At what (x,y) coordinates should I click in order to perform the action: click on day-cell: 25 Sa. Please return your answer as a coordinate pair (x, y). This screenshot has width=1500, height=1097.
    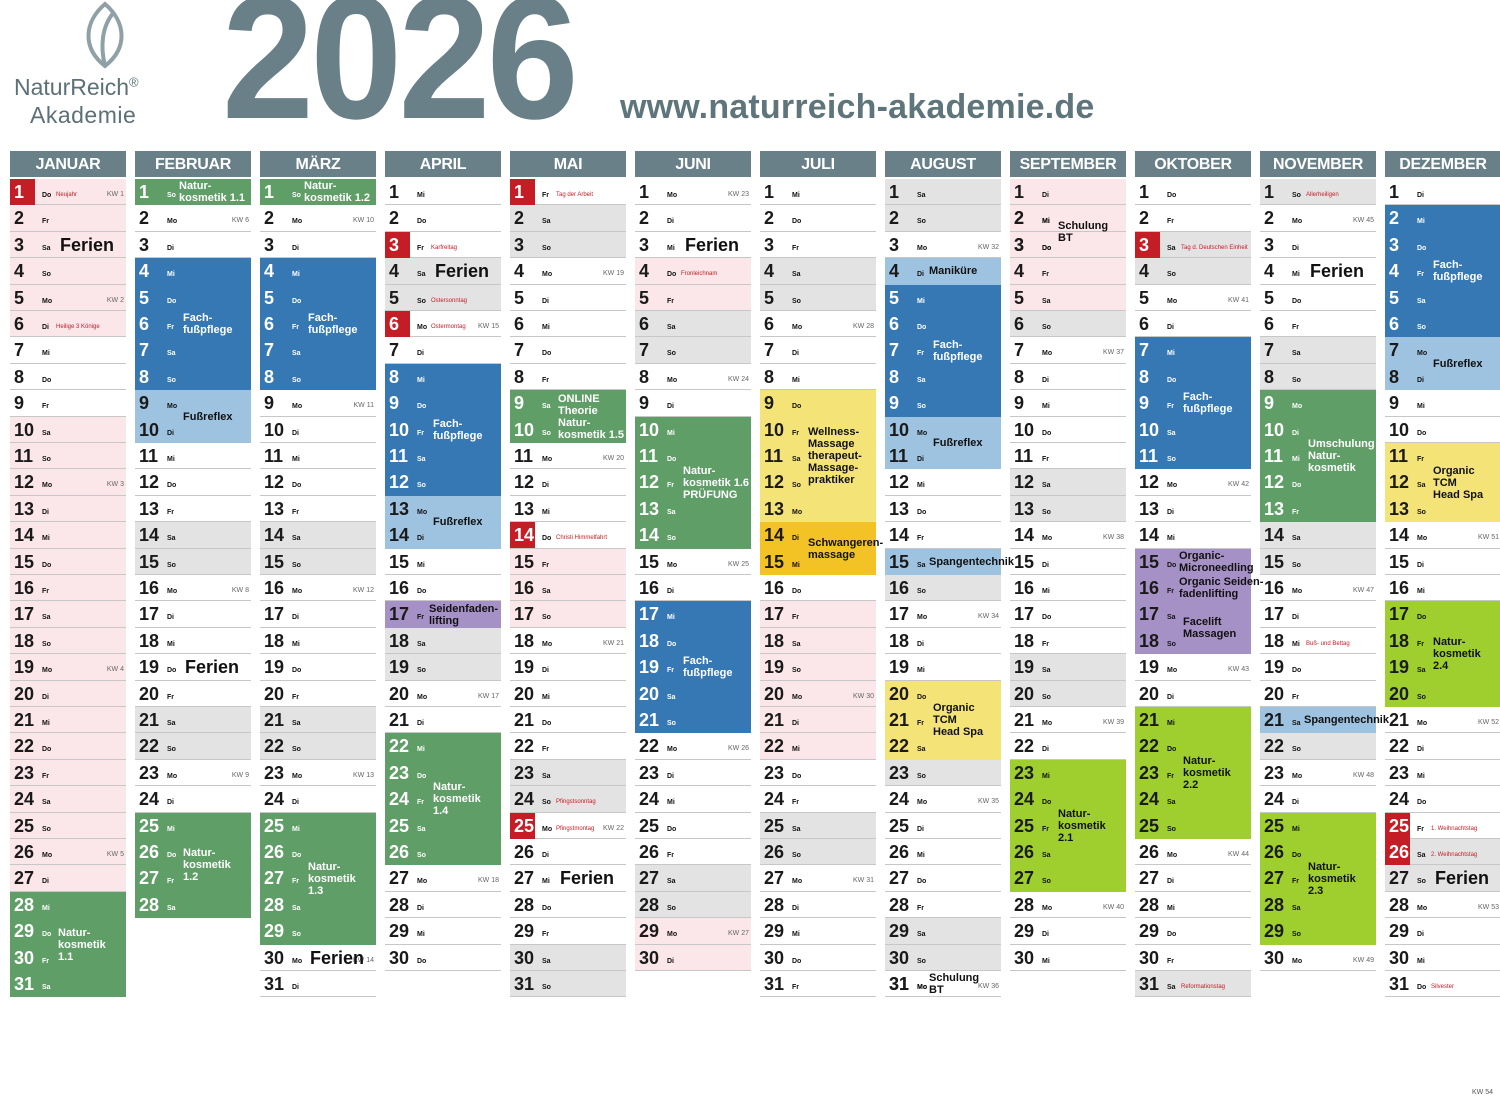
    Looking at the image, I should click on (818, 825).